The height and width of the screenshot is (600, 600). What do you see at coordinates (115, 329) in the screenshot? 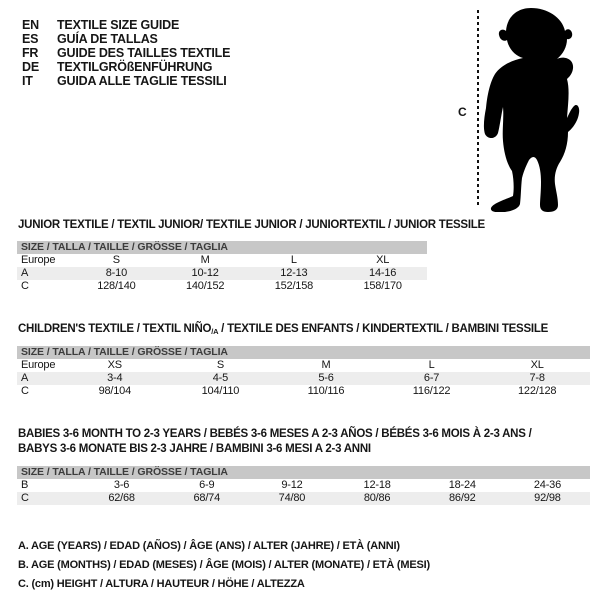
I see `table-title-text: CHILDREN'S TEXTILE / TEXTIL NIÑO` at bounding box center [115, 329].